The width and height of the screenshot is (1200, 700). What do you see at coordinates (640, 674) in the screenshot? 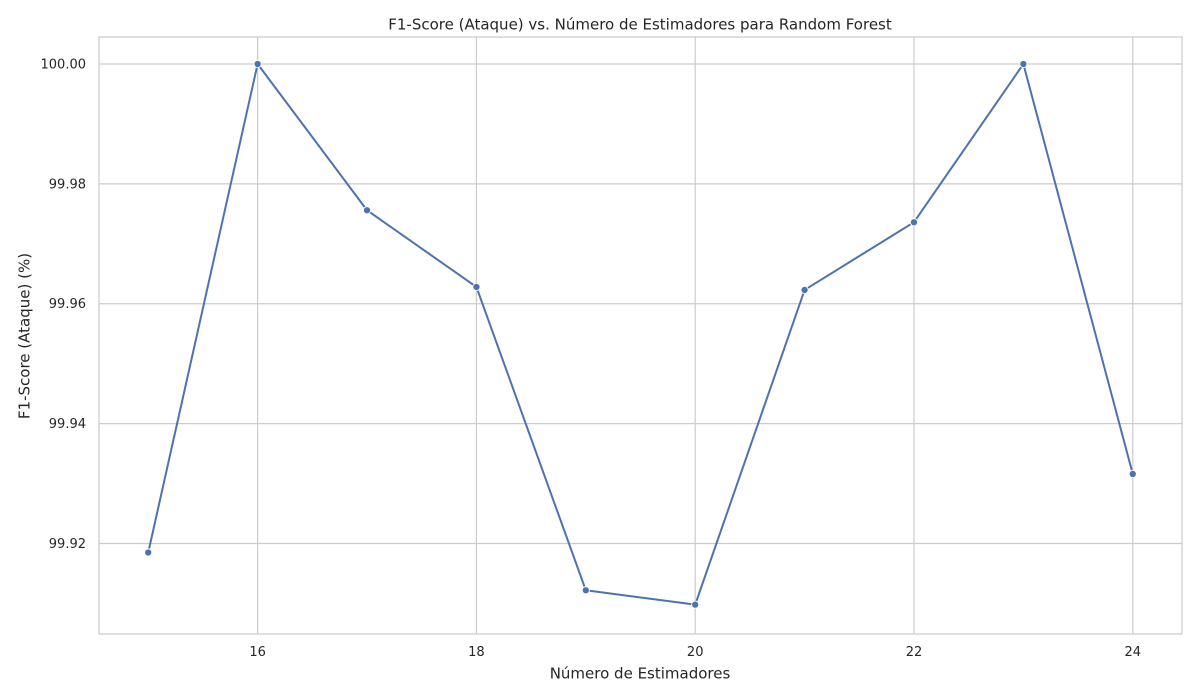
I see `x-axis-label: Número de Estimadores` at bounding box center [640, 674].